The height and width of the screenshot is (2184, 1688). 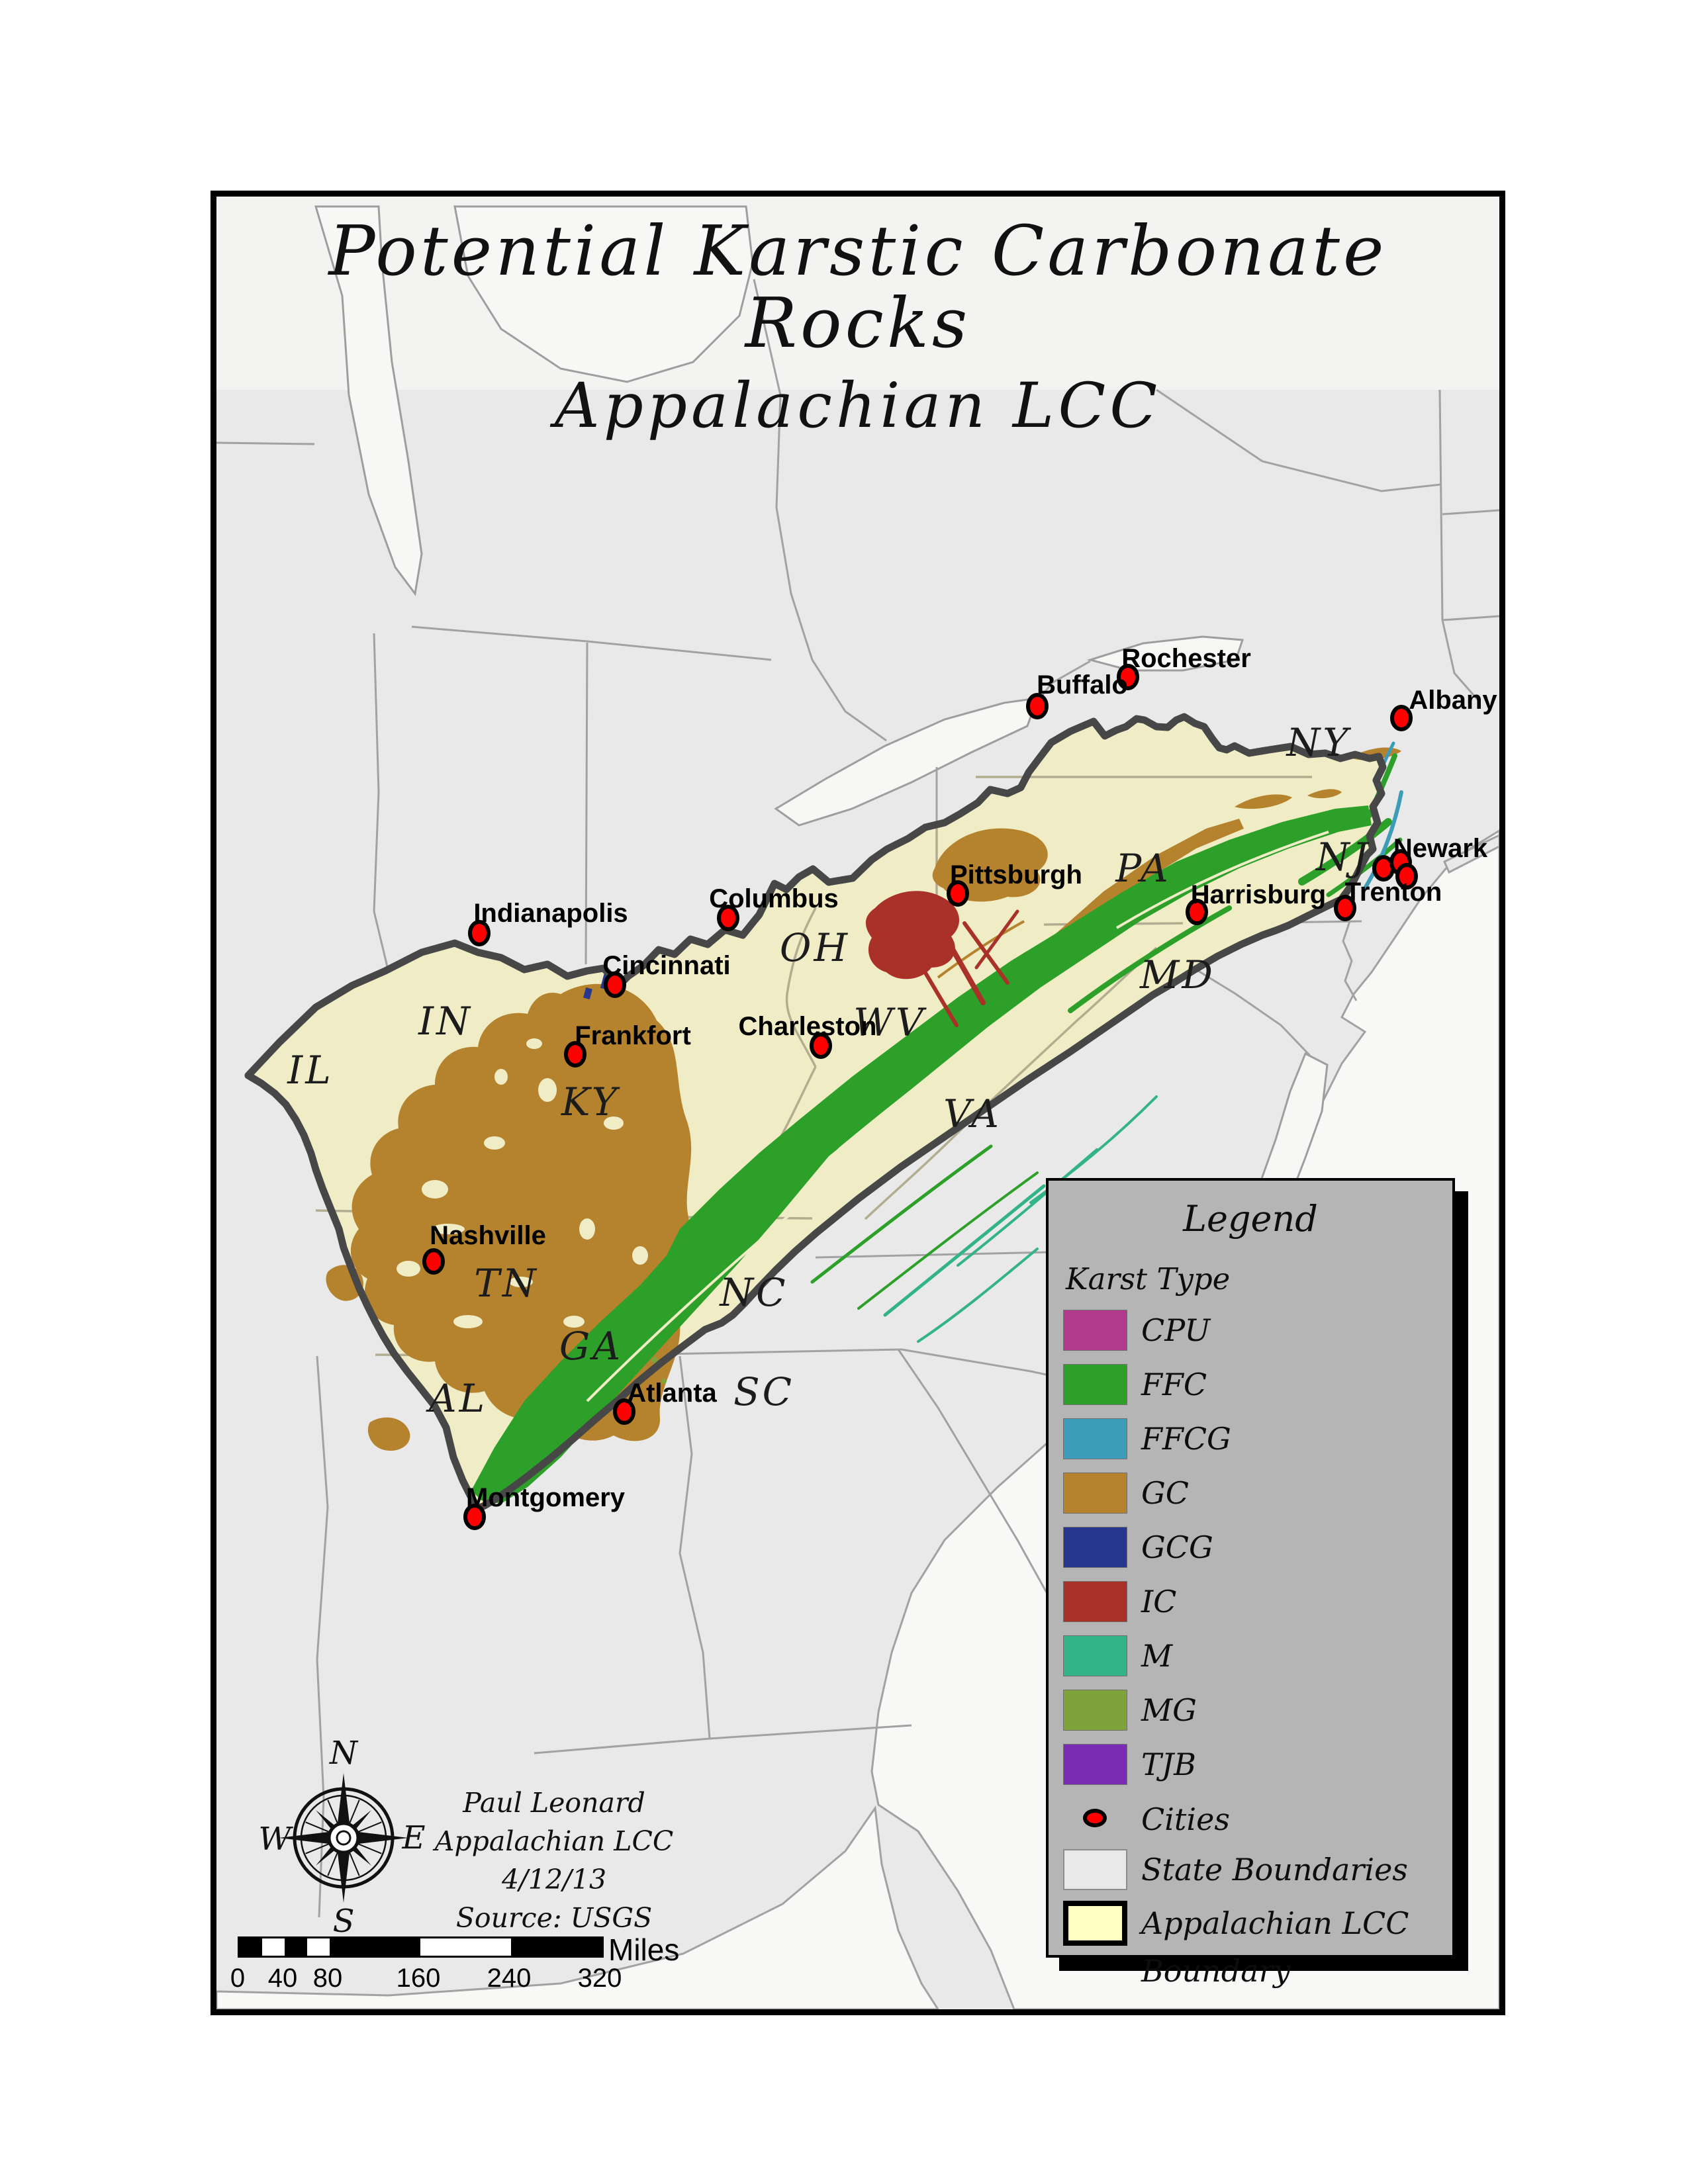 What do you see at coordinates (1148, 1279) in the screenshot?
I see `legend-subtitle: Karst Type` at bounding box center [1148, 1279].